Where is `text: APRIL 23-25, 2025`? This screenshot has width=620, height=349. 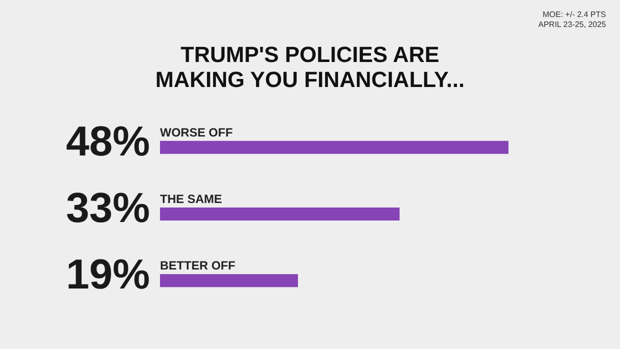
text: APRIL 23-25, 2025 is located at coordinates (572, 25).